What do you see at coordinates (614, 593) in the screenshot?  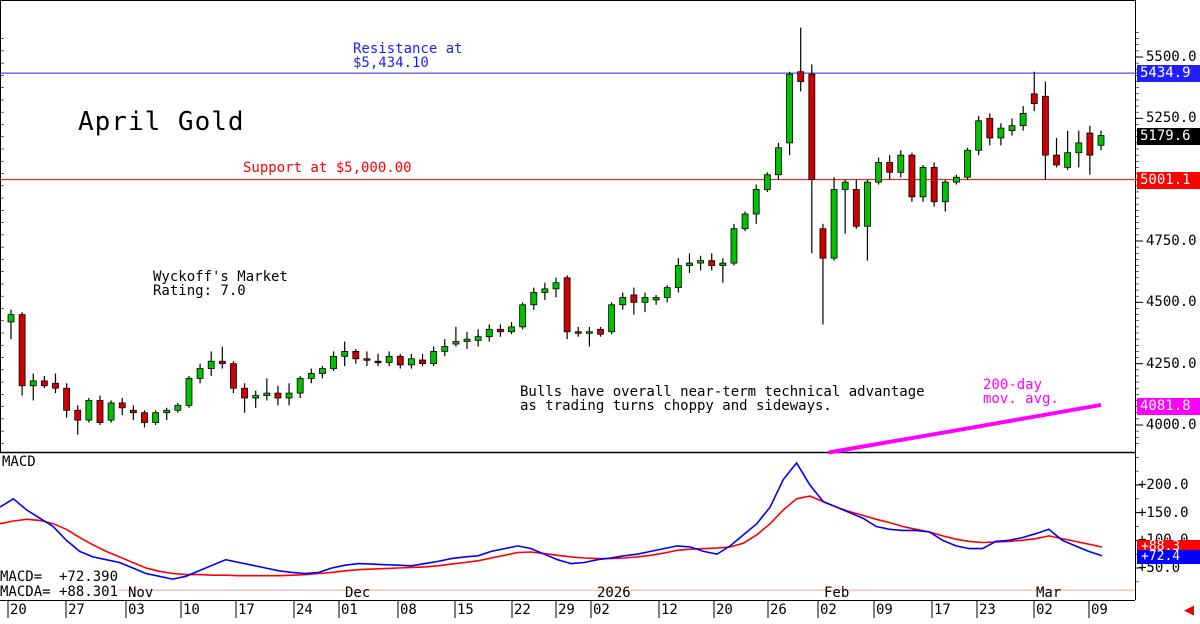 I see `date-tick-label: 2026` at bounding box center [614, 593].